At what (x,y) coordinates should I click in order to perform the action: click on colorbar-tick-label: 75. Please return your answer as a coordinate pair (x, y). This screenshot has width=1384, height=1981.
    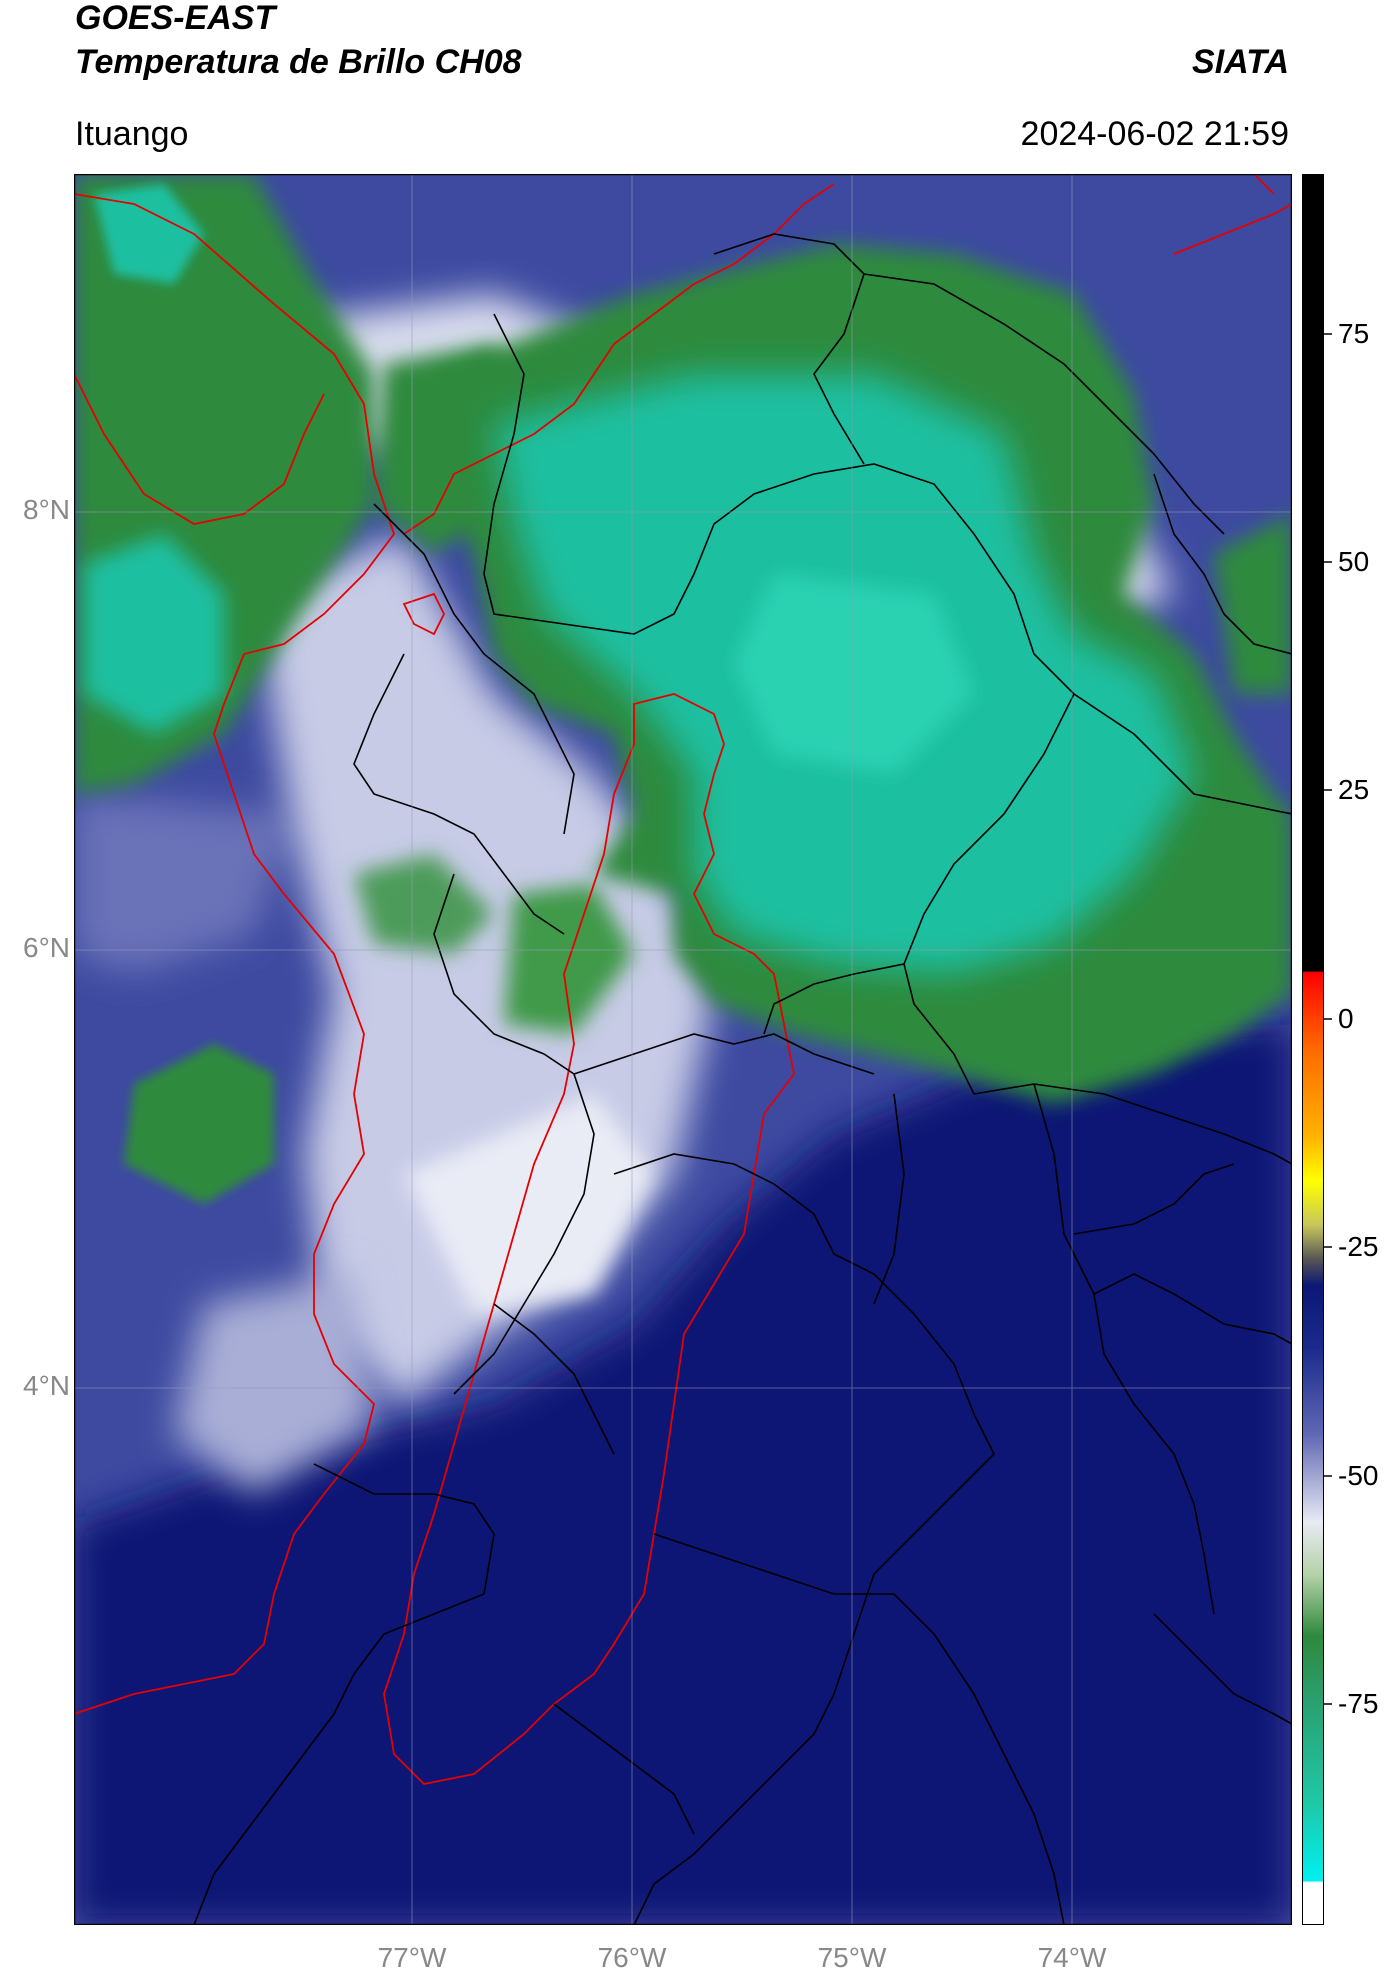
    Looking at the image, I should click on (1354, 333).